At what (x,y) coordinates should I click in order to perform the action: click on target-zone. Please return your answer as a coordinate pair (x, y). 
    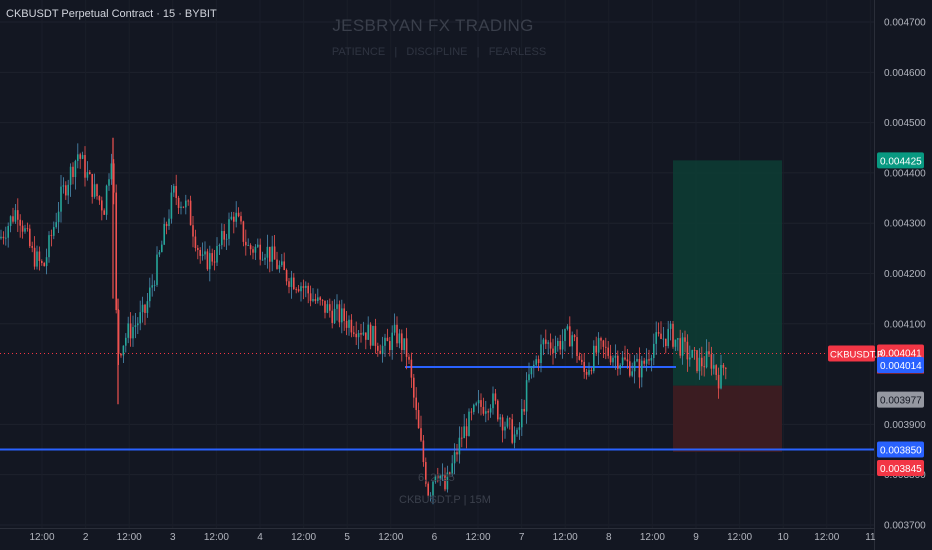
    Looking at the image, I should click on (727, 273).